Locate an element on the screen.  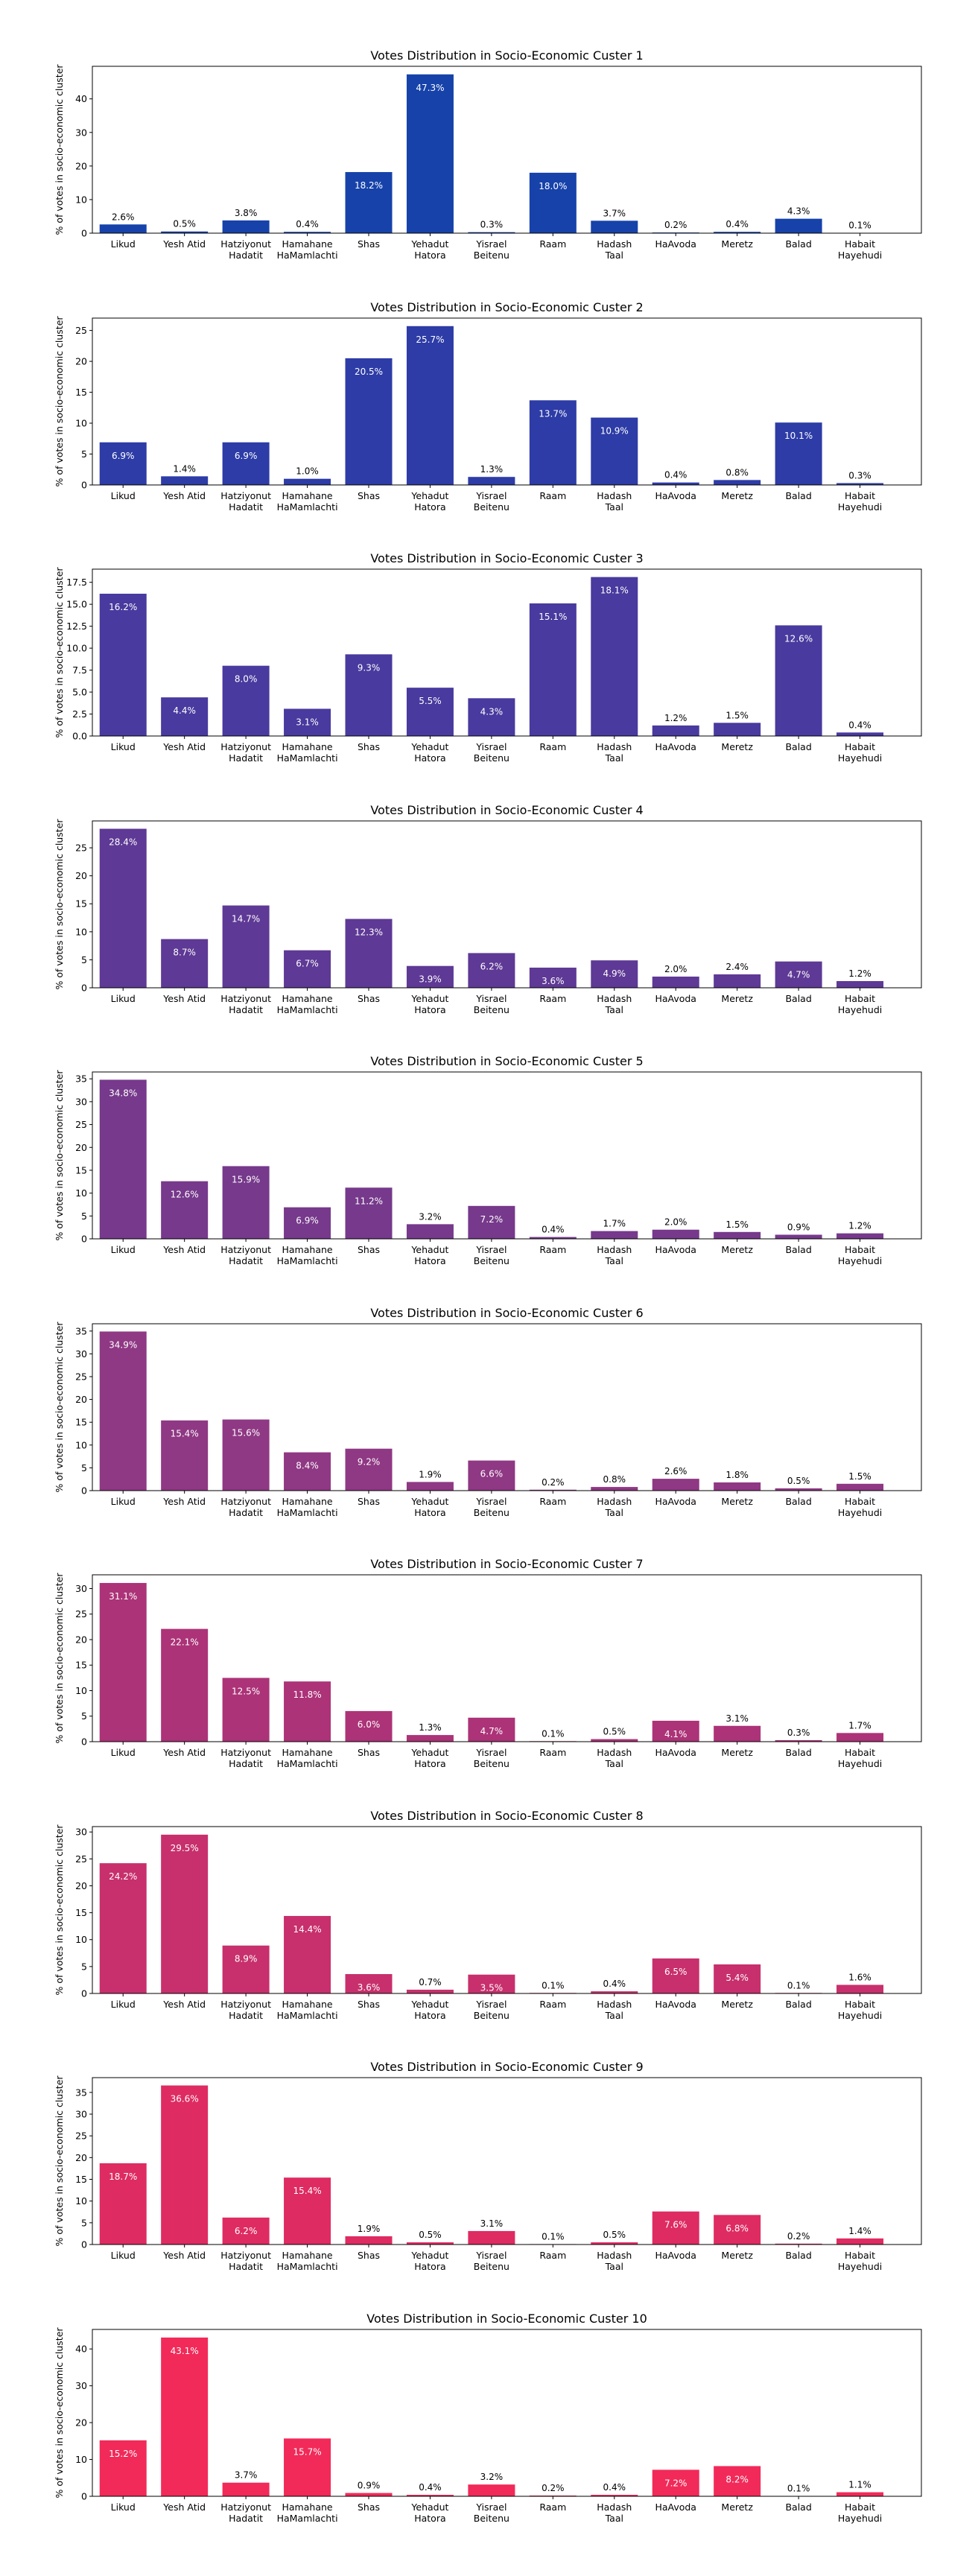
data-label: 8.9% is located at coordinates (247, 1959).